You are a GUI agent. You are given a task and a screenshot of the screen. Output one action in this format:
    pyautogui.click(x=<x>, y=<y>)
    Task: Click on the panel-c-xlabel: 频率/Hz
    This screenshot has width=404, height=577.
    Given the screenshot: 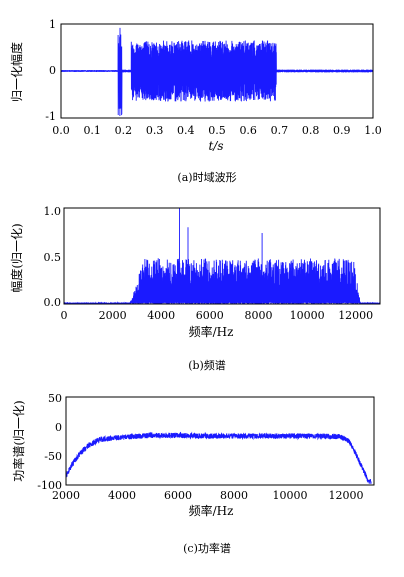 What is the action you would take?
    pyautogui.click(x=211, y=510)
    